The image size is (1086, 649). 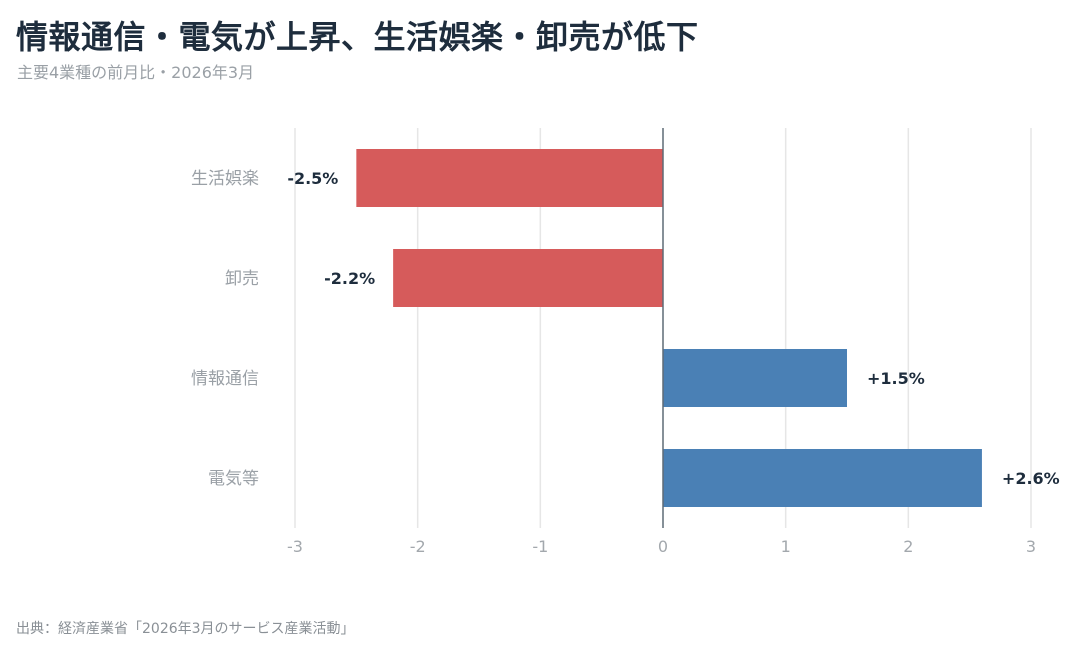 I want to click on category-label: 卸売, so click(x=242, y=279).